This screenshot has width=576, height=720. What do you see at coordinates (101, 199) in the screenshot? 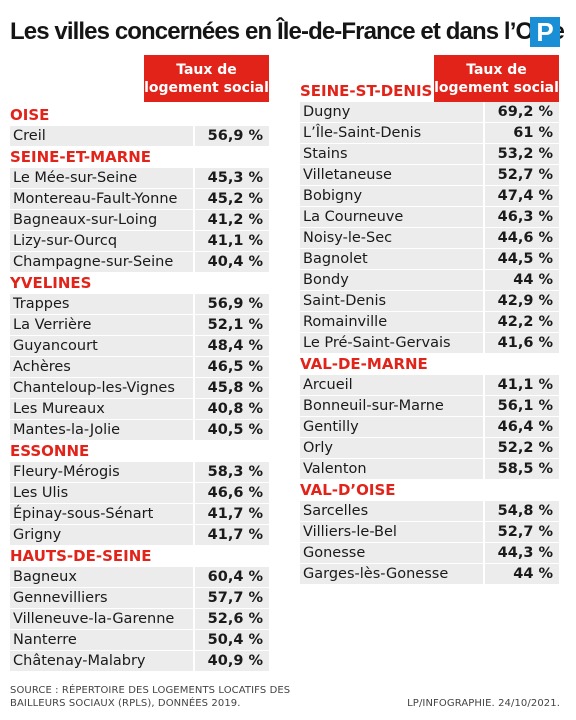
I see `city-name: Montereau-Fault-Yonne` at bounding box center [101, 199].